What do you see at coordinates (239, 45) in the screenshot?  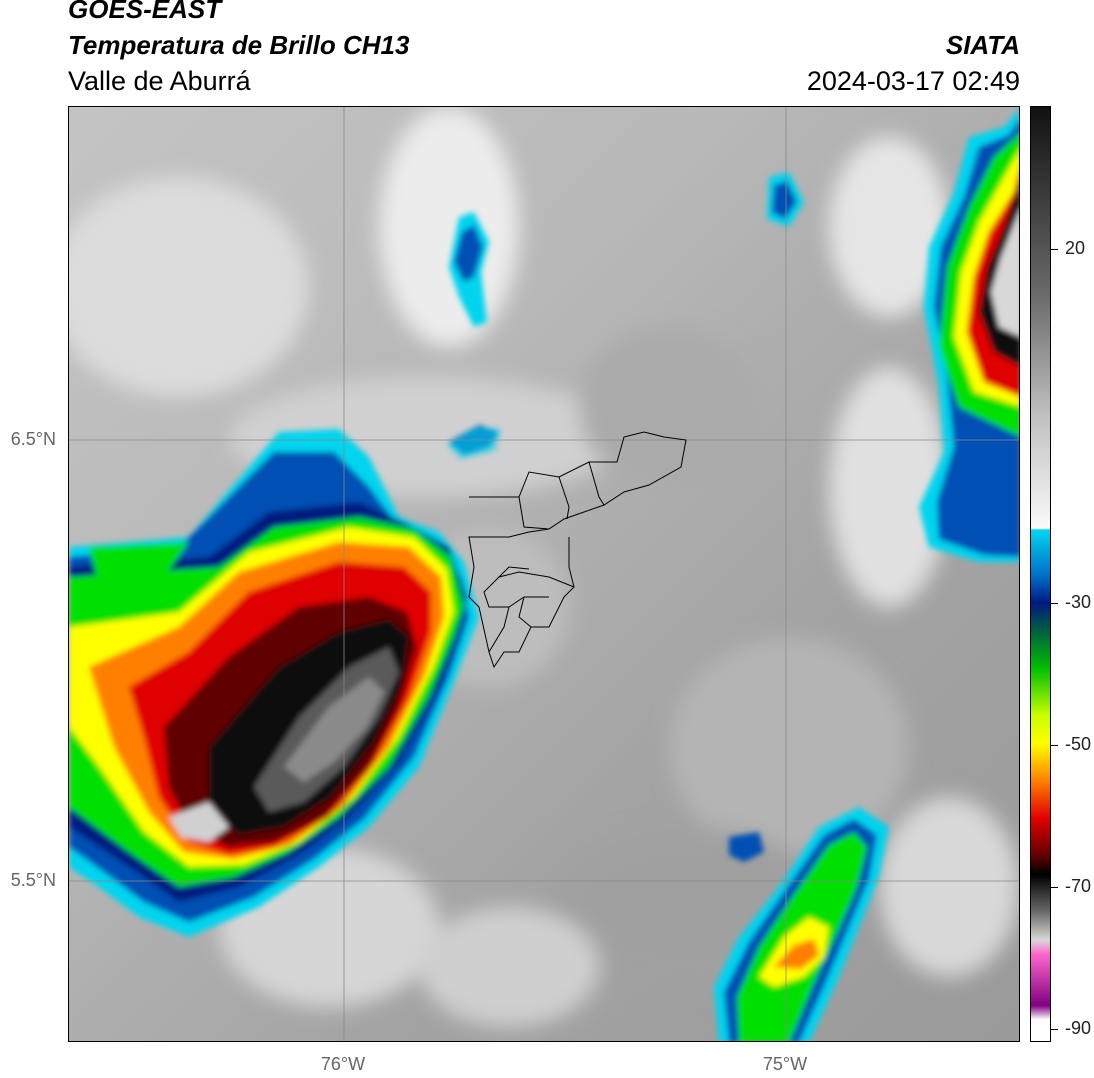 I see `product-title: Temperatura de Brillo CH13` at bounding box center [239, 45].